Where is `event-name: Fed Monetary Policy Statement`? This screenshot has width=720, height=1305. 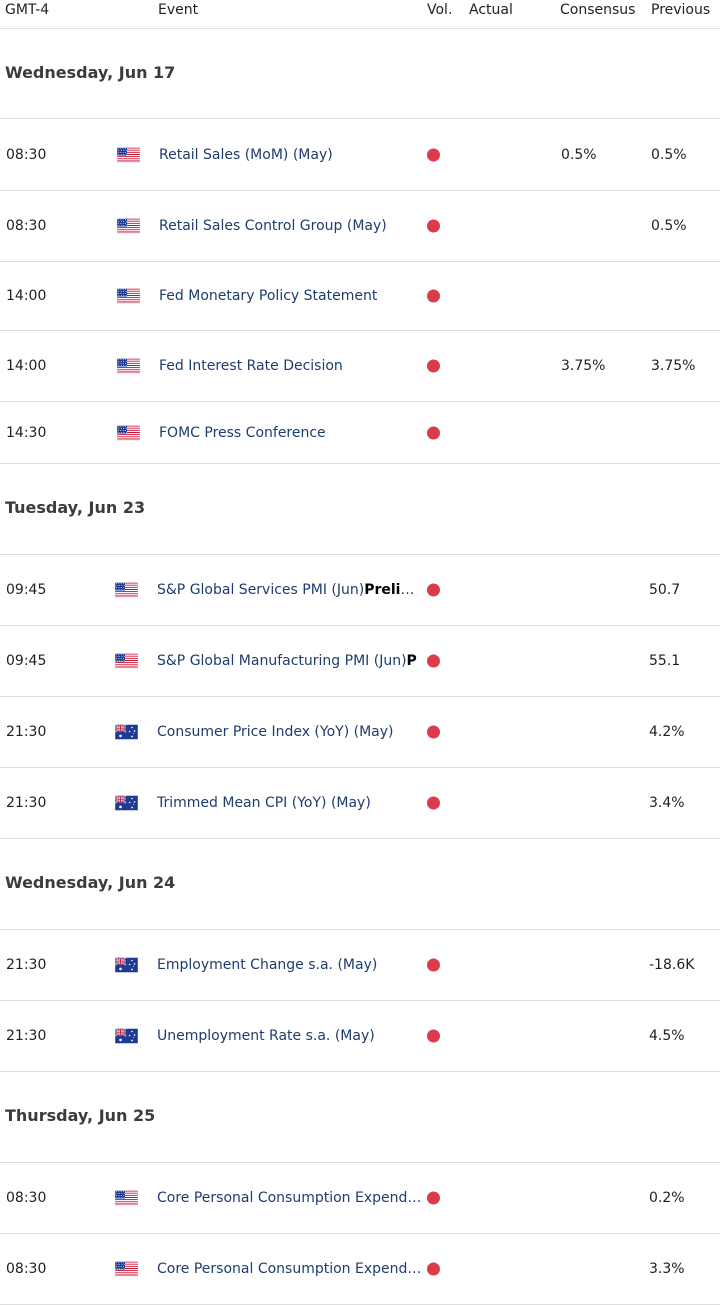
event-name: Fed Monetary Policy Statement is located at coordinates (268, 296).